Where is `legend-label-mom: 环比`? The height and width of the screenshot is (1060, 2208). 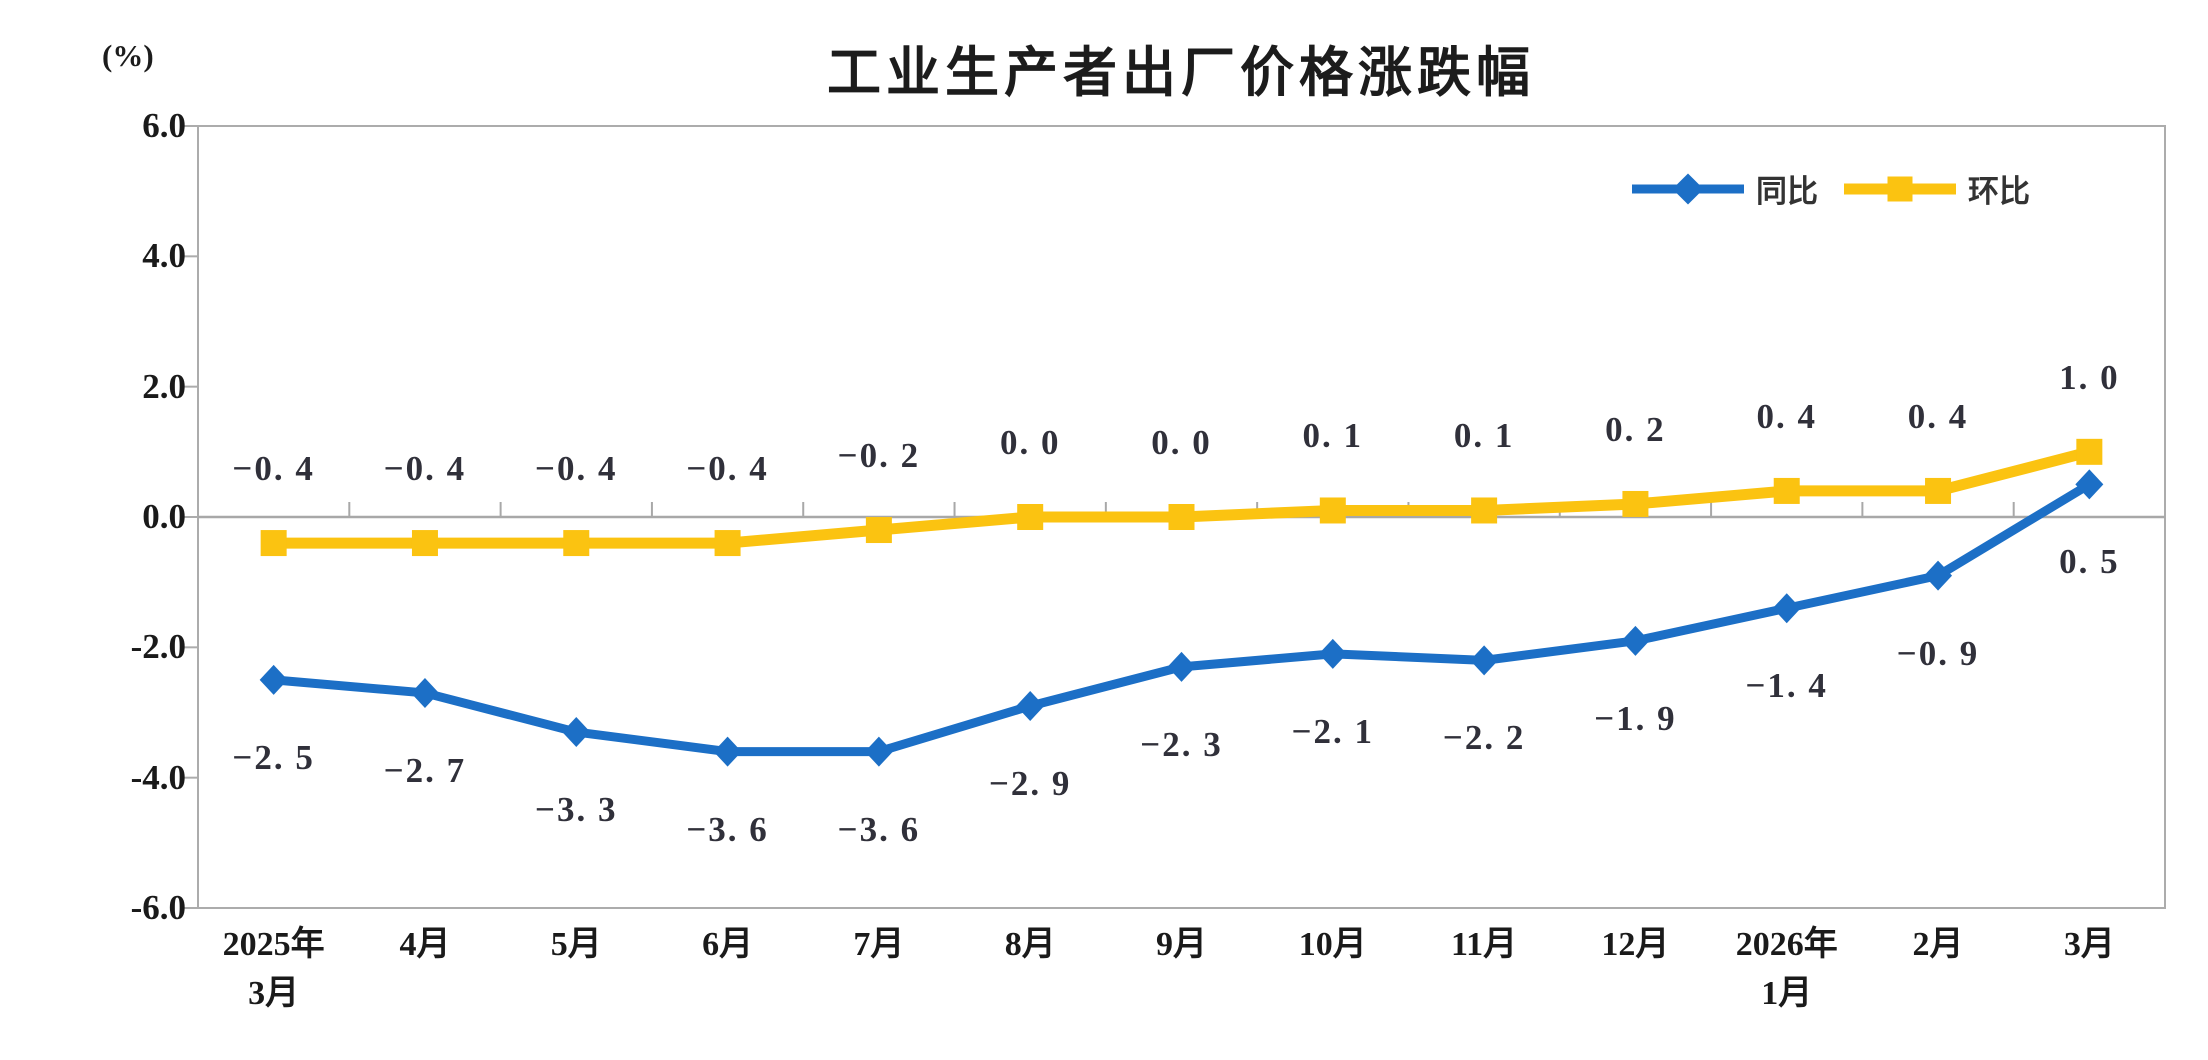
legend-label-mom: 环比 is located at coordinates (1999, 191).